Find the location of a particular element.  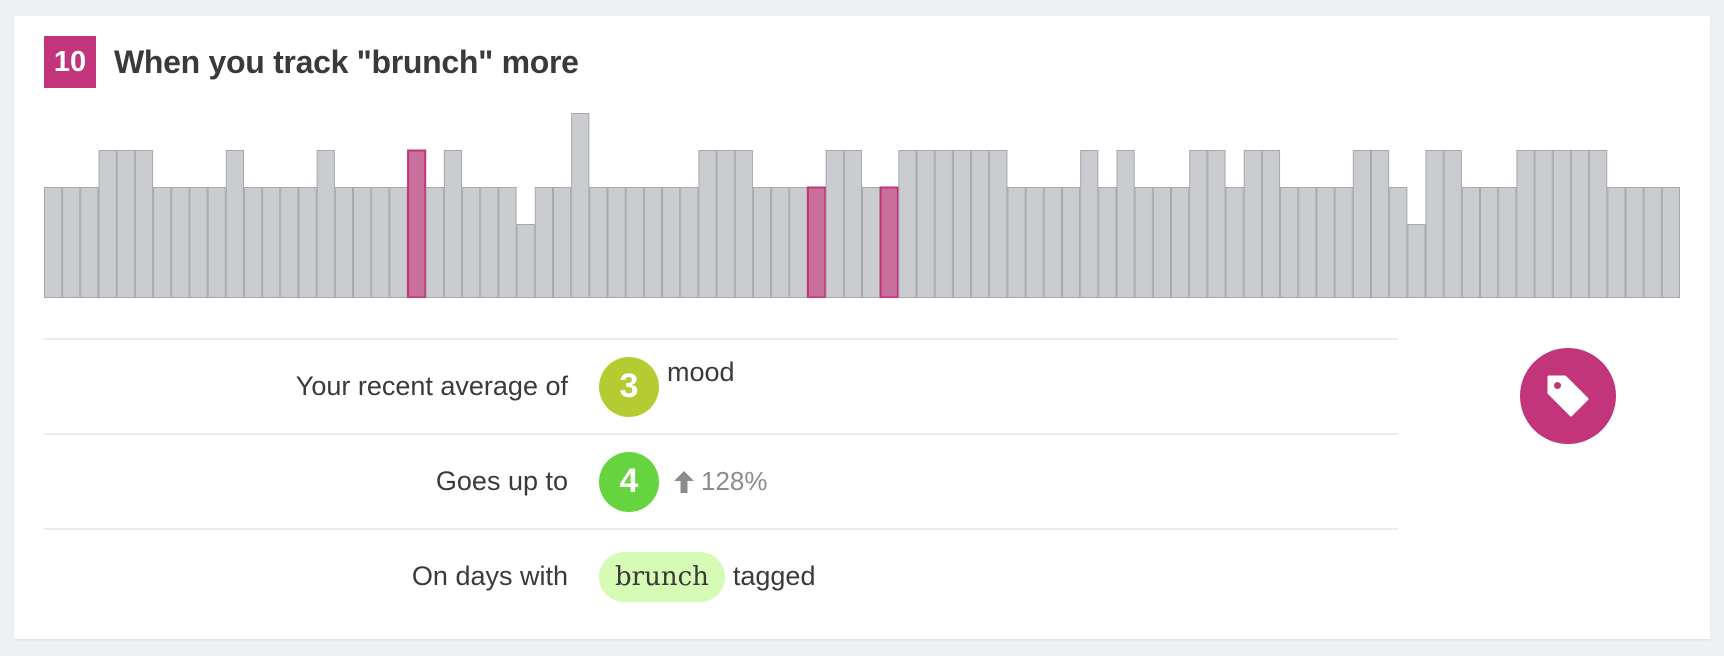

row-average: Your recent average of 3 mood is located at coordinates (721, 385).